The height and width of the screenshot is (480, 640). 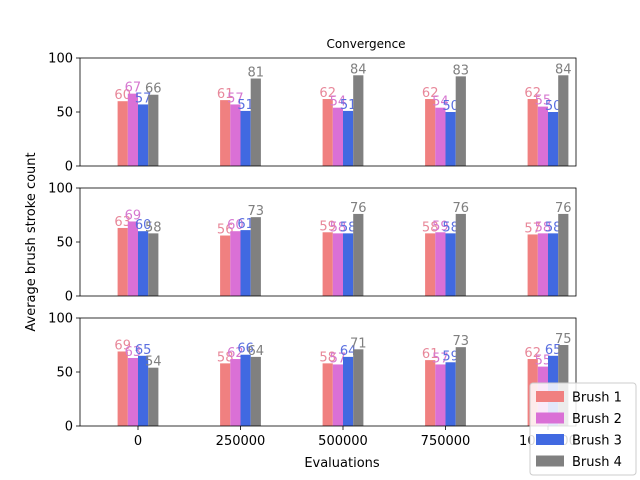 I want to click on bar-panel1-series2-cat4, so click(x=440, y=136).